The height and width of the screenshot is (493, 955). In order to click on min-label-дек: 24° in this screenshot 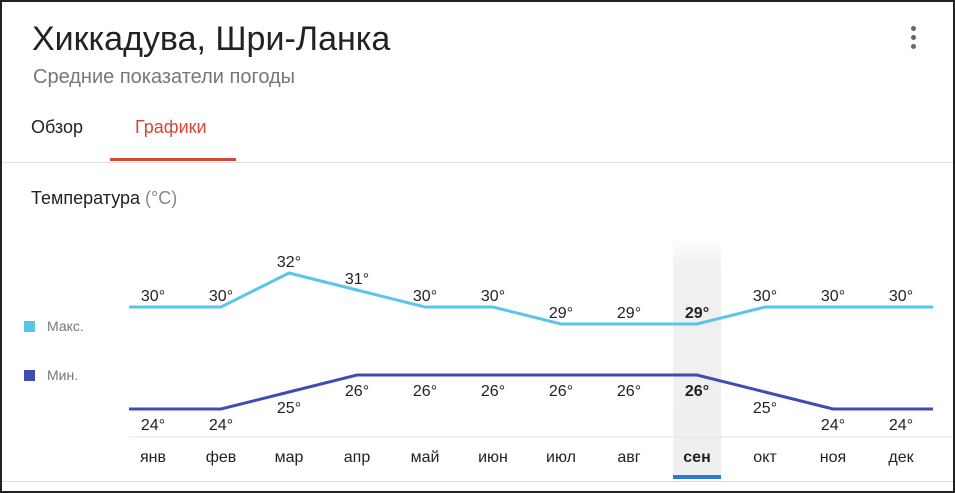, I will do `click(901, 425)`.